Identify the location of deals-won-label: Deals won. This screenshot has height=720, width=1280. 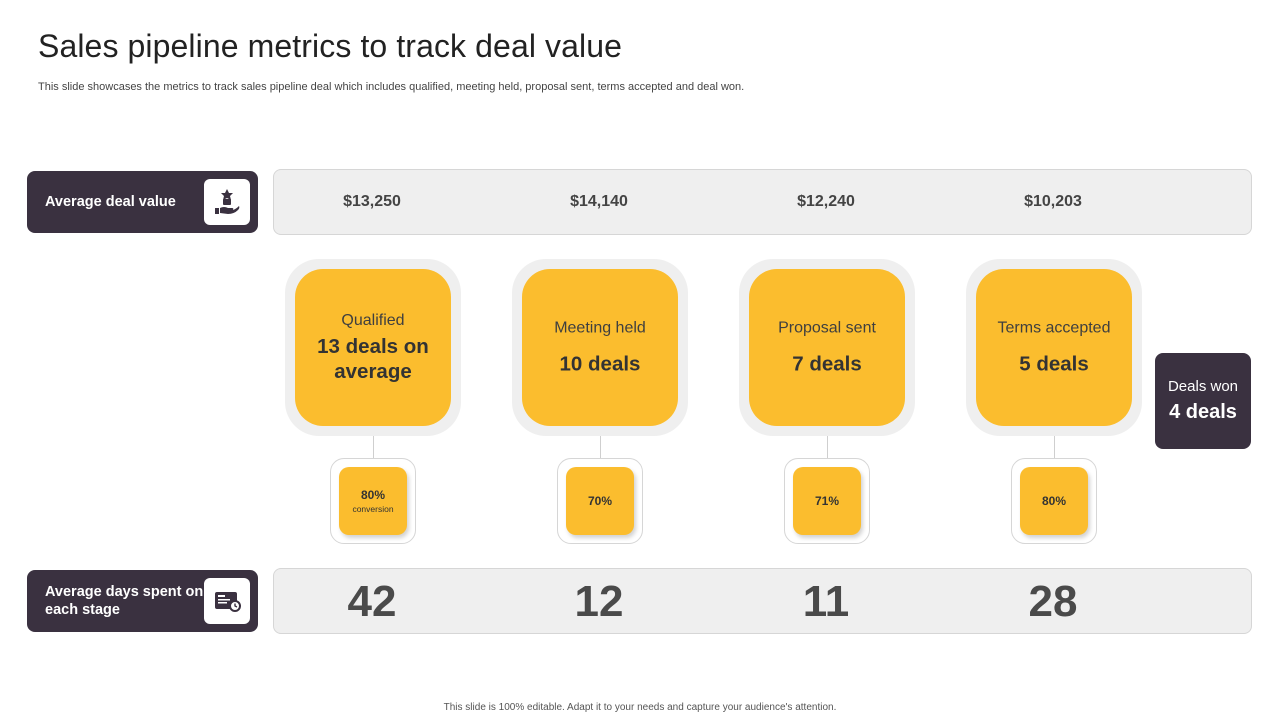
(1203, 386).